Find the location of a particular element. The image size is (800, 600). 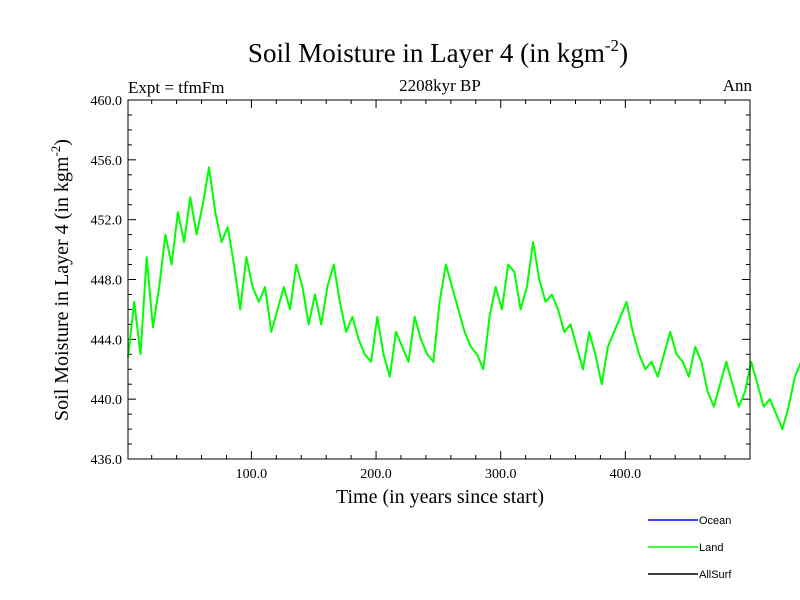

legend-label-ocean: Ocean is located at coordinates (715, 521).